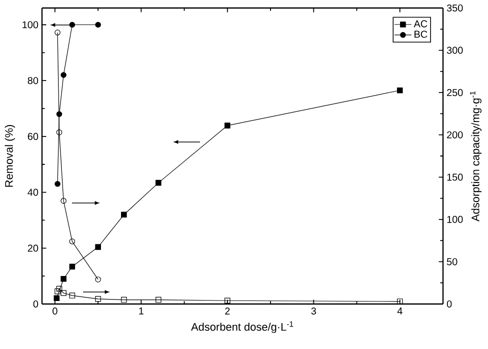 The height and width of the screenshot is (349, 488). What do you see at coordinates (452, 262) in the screenshot?
I see `y2-tick-label: 50` at bounding box center [452, 262].